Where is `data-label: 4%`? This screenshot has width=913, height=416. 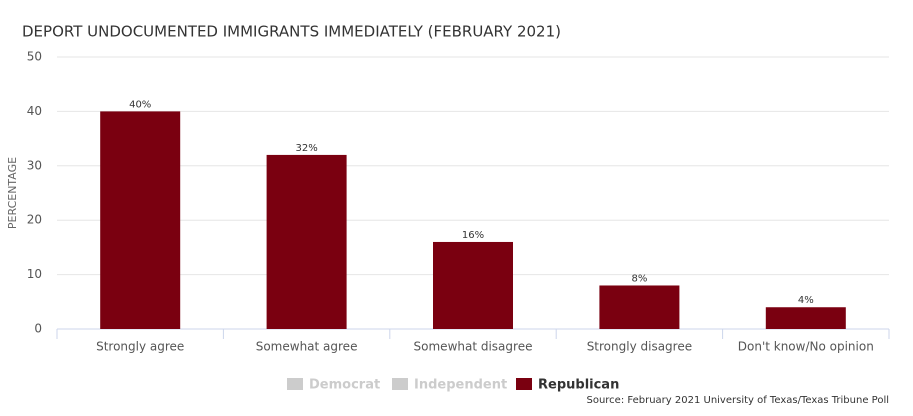
data-label: 4% is located at coordinates (806, 300).